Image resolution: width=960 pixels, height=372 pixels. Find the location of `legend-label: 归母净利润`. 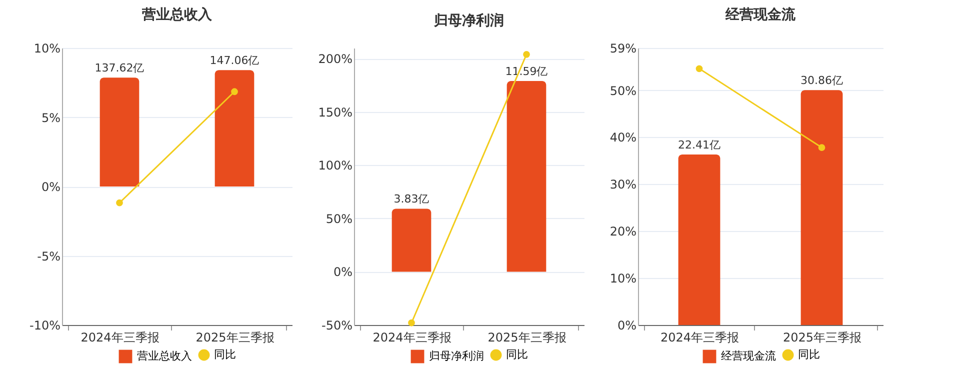

legend-label: 归母净利润 is located at coordinates (456, 356).